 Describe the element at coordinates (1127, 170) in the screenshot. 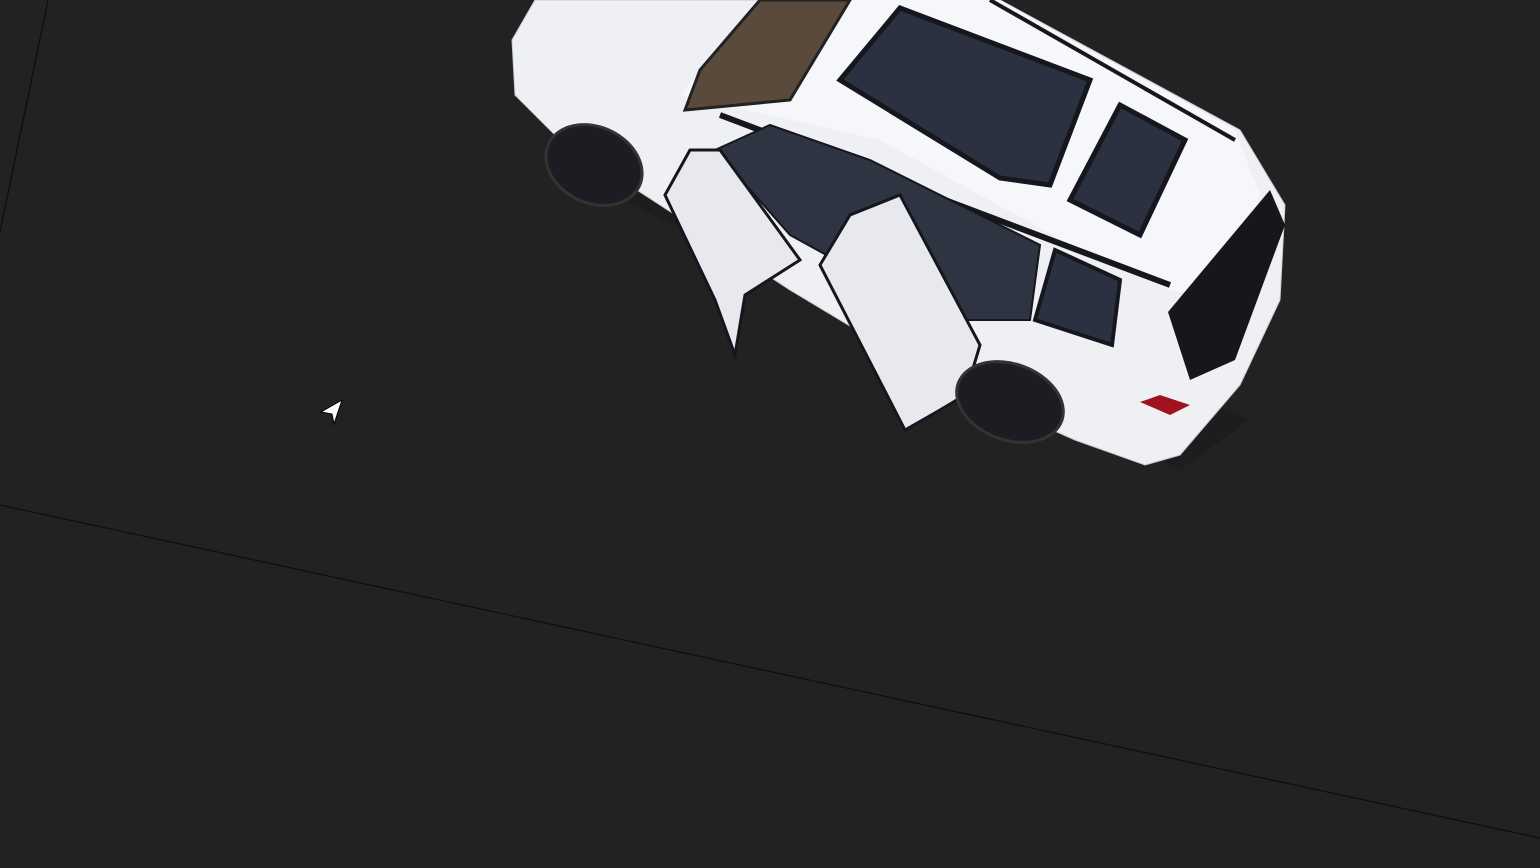

I see `vehicle-sunroof-rear` at that location.